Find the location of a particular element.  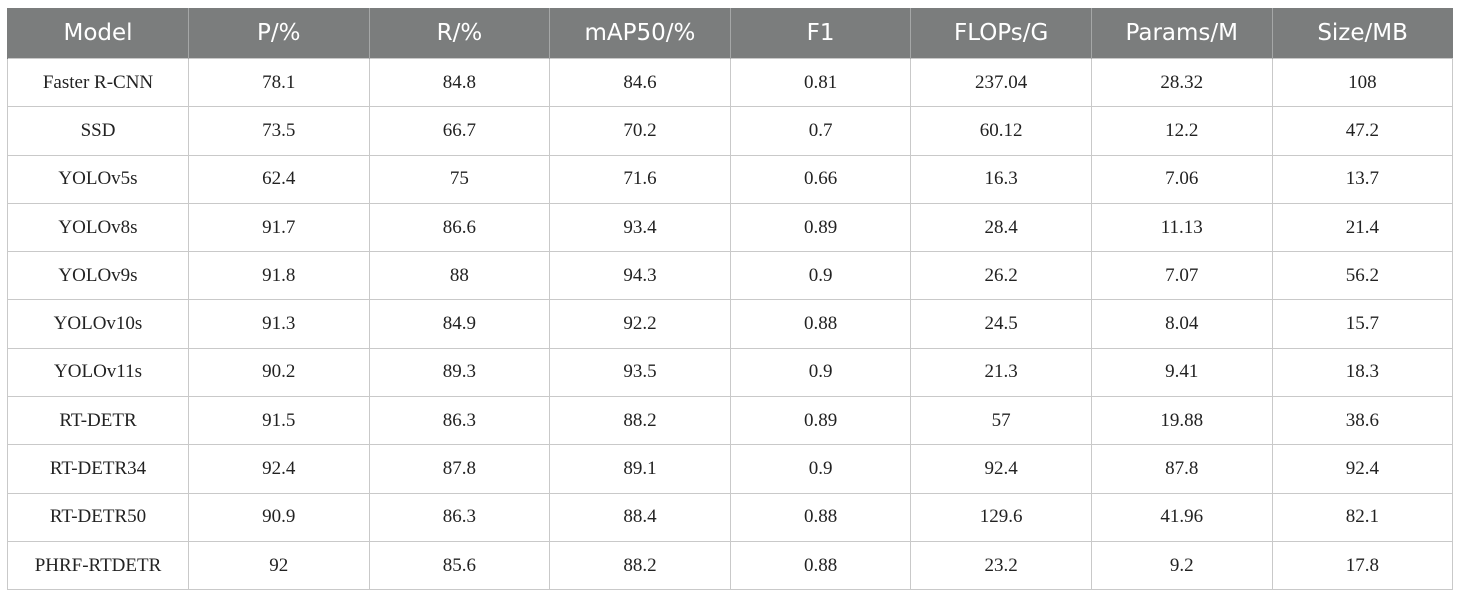

recall-cell: 85.6 is located at coordinates (459, 565).